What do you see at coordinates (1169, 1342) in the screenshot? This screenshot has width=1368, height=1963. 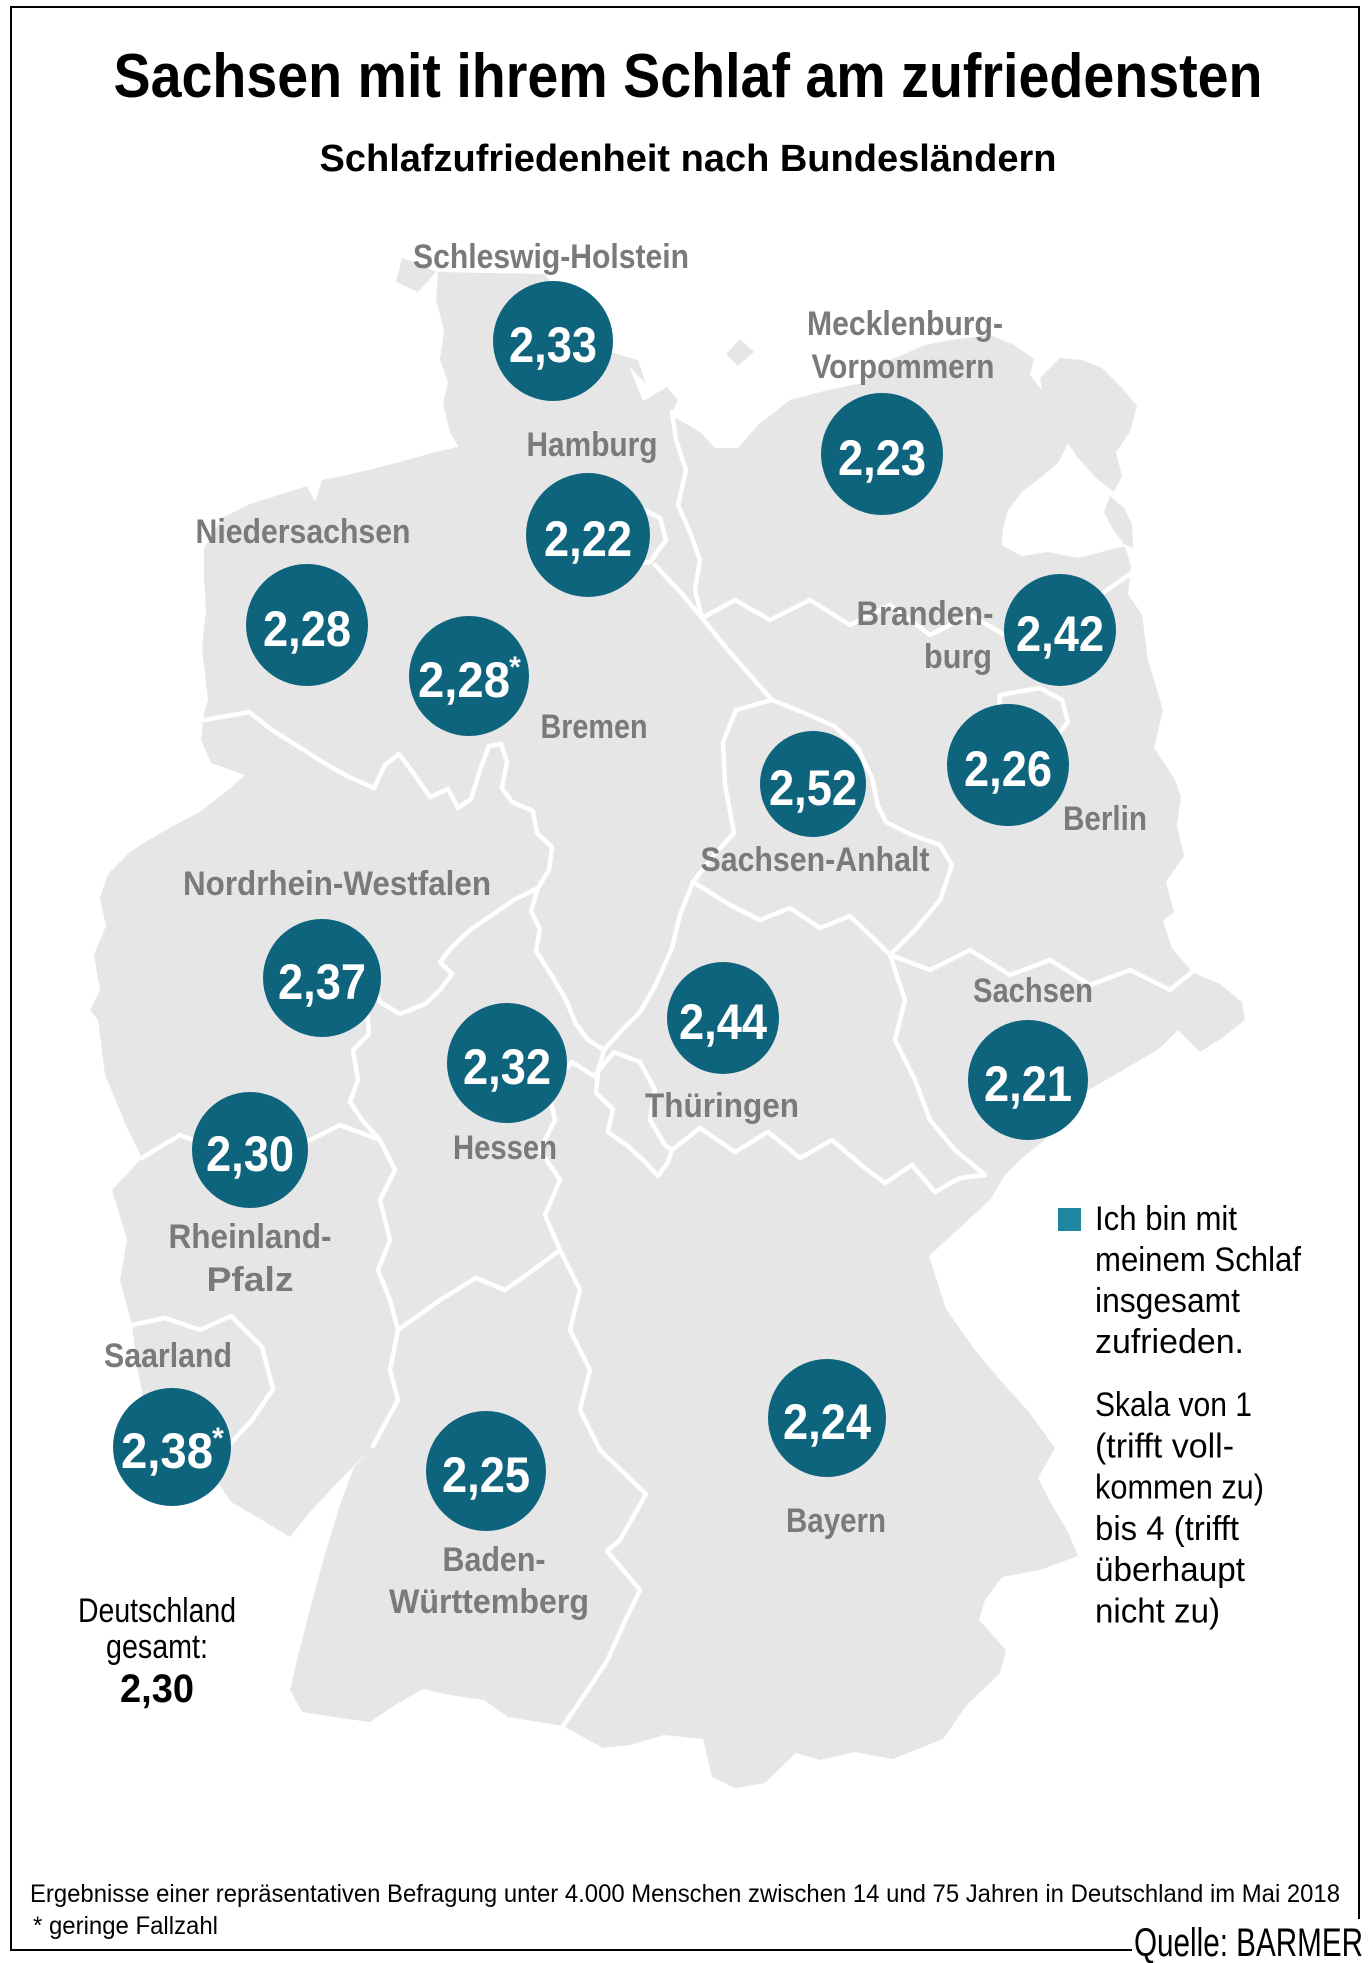 I see `svg-text: zufrieden.` at bounding box center [1169, 1342].